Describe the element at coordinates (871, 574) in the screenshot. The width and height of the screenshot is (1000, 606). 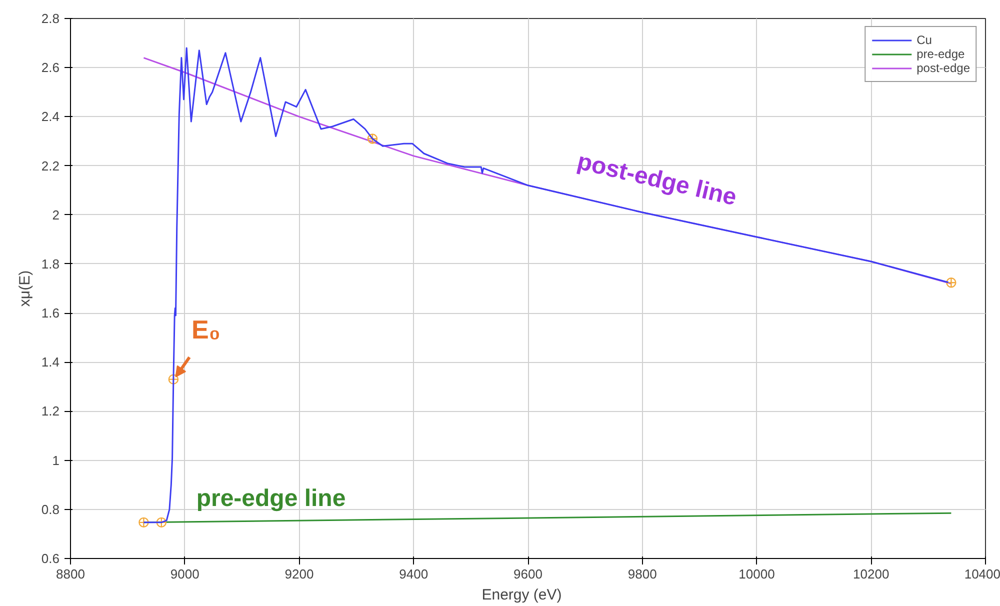
I see `x-tick-label: 10200` at that location.